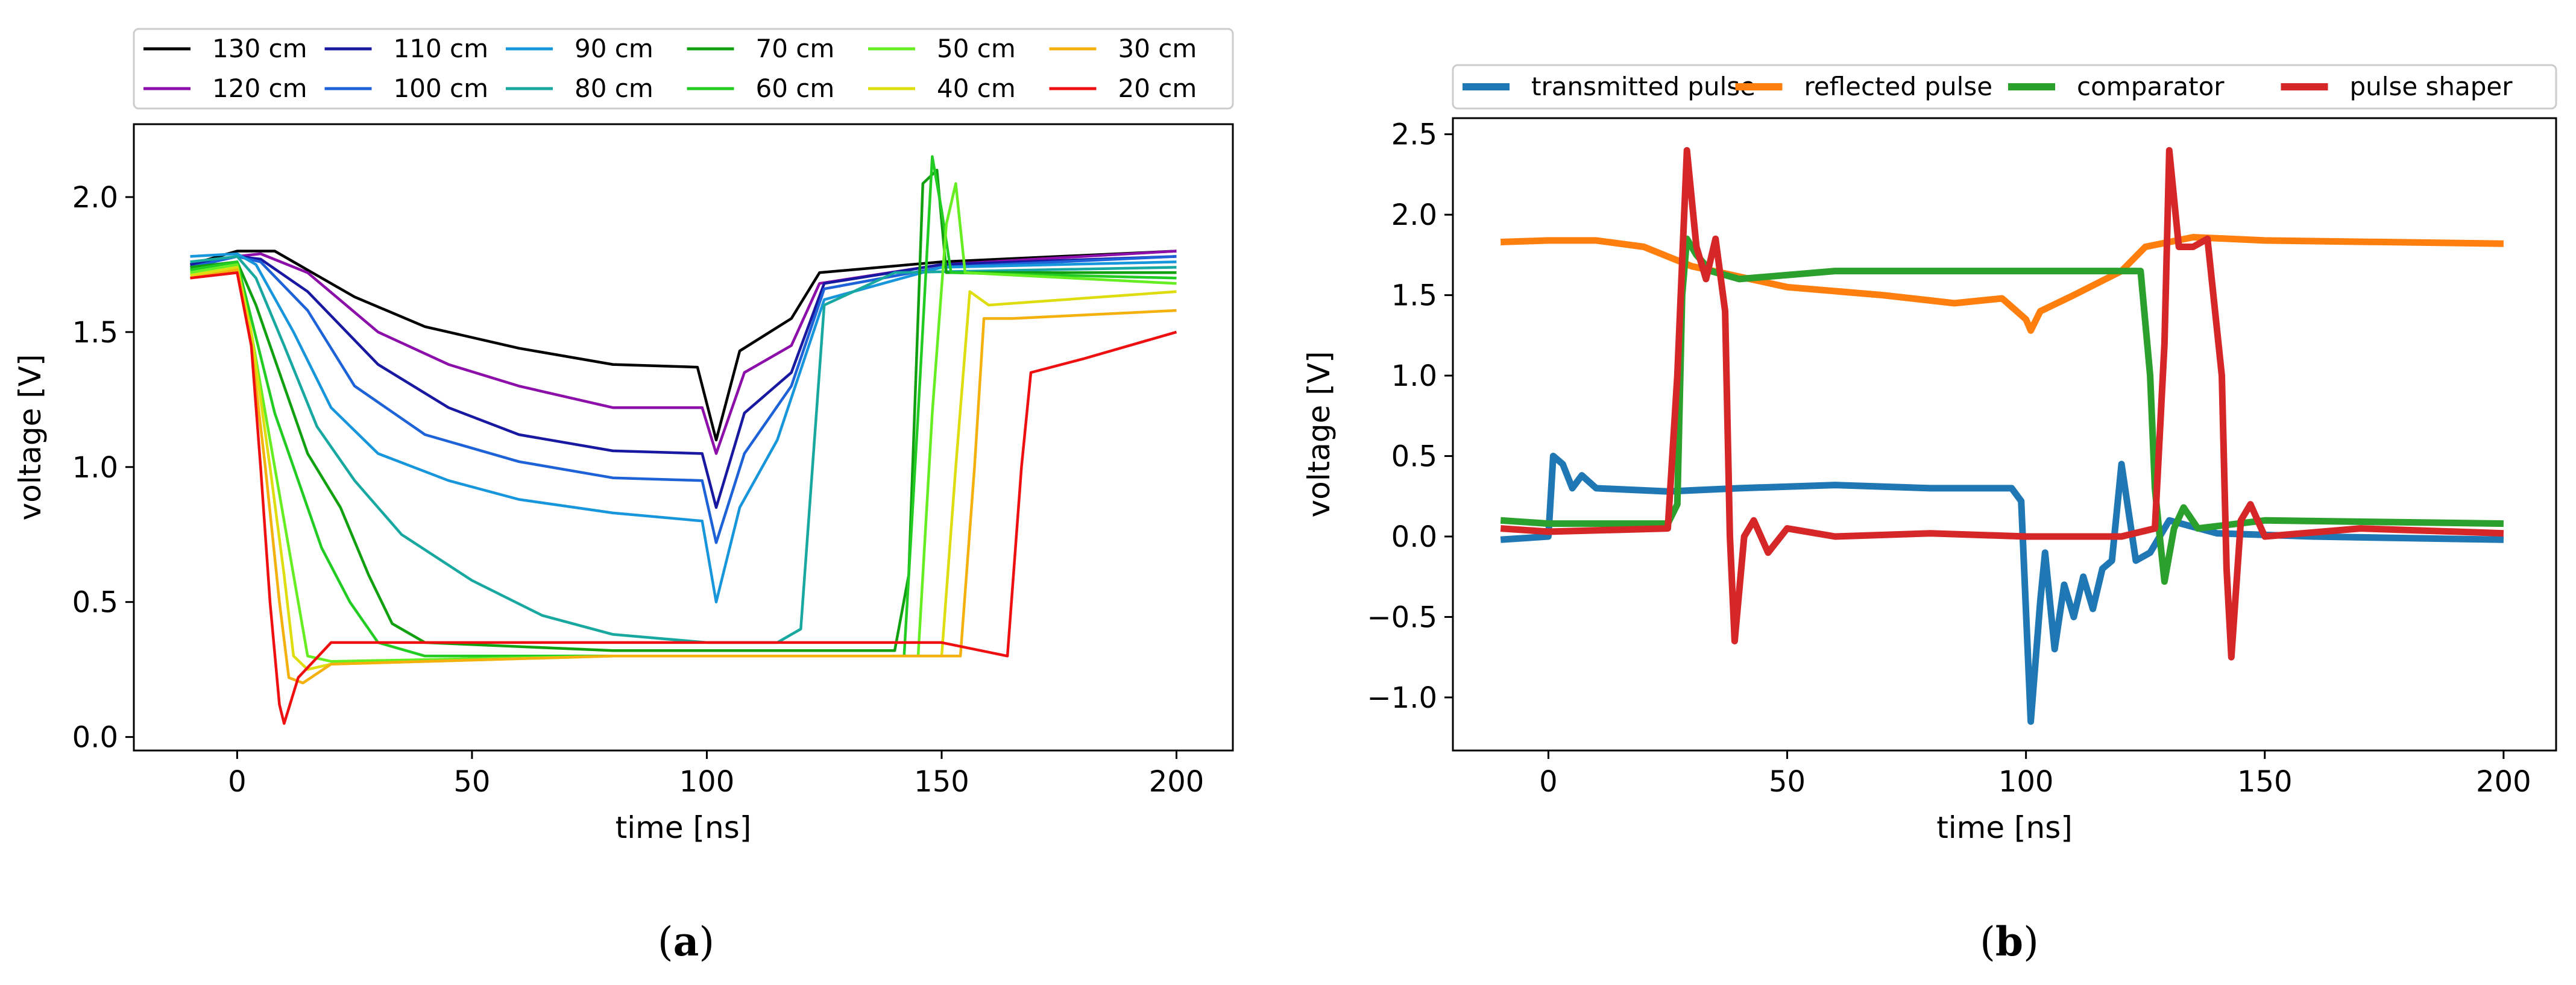 This screenshot has width=2576, height=985. I want to click on x-tick-label-b-4: 200, so click(2503, 782).